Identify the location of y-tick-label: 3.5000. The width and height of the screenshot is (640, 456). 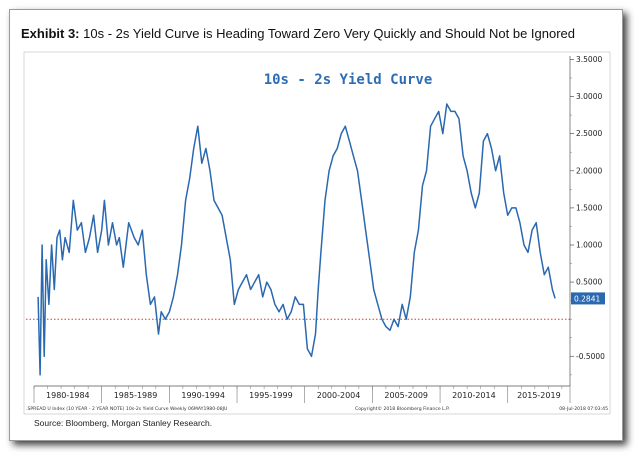
(589, 59).